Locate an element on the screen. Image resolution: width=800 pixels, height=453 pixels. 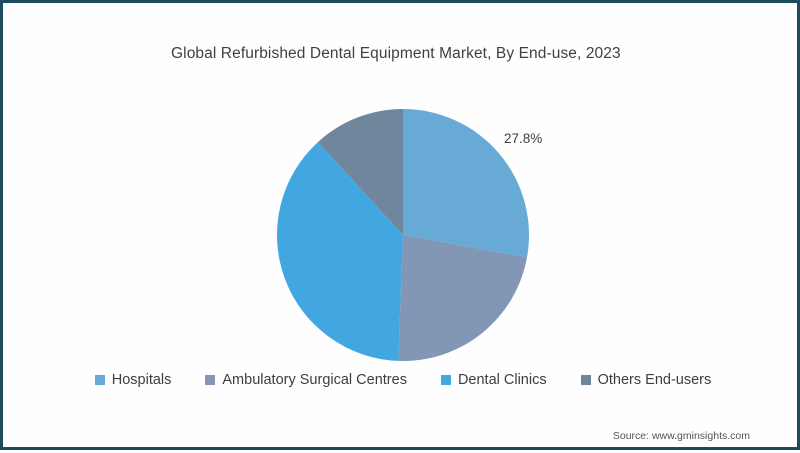
legend-item-label: Ambulatory Surgical Centres is located at coordinates (314, 380).